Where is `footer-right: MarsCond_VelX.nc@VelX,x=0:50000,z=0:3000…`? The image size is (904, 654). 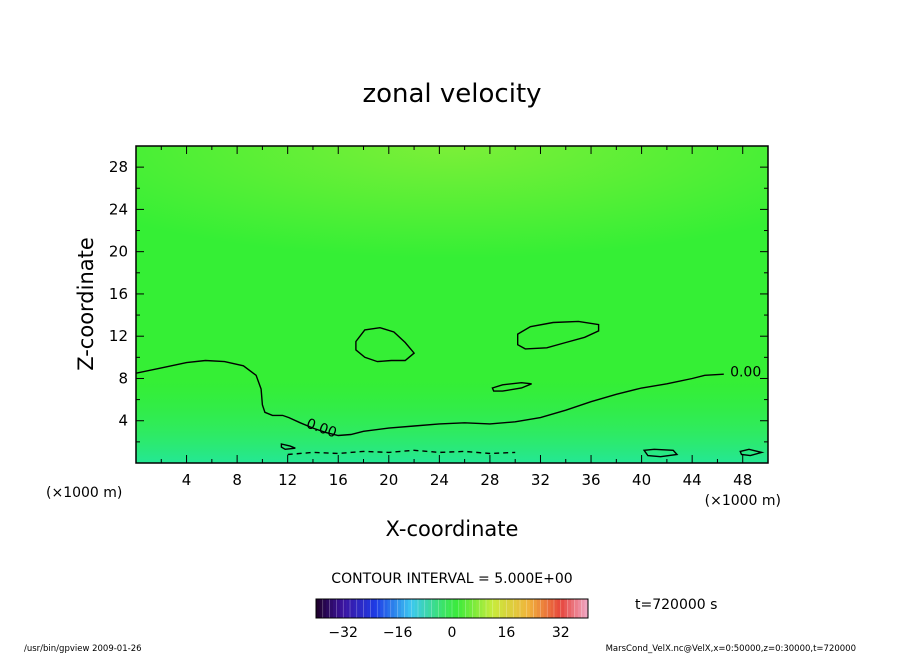 footer-right: MarsCond_VelX.nc@VelX,x=0:50000,z=0:3000… is located at coordinates (731, 649).